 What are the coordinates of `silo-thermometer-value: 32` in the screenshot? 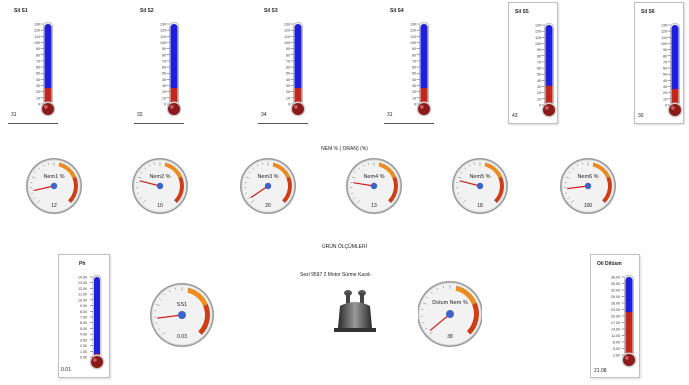 It's located at (140, 115).